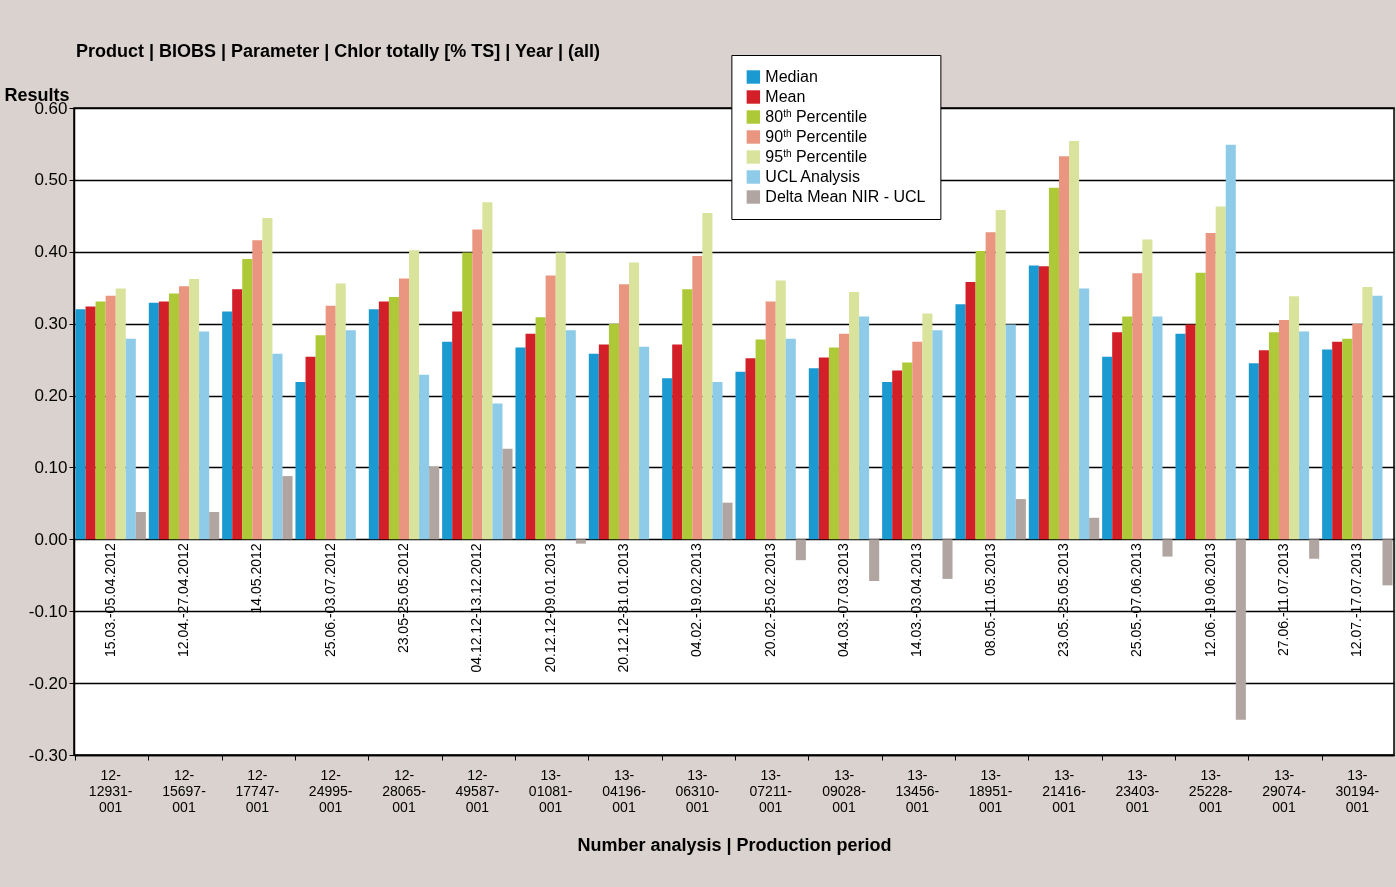  I want to click on annotation: 12.06.-19.06.2013, so click(1209, 600).